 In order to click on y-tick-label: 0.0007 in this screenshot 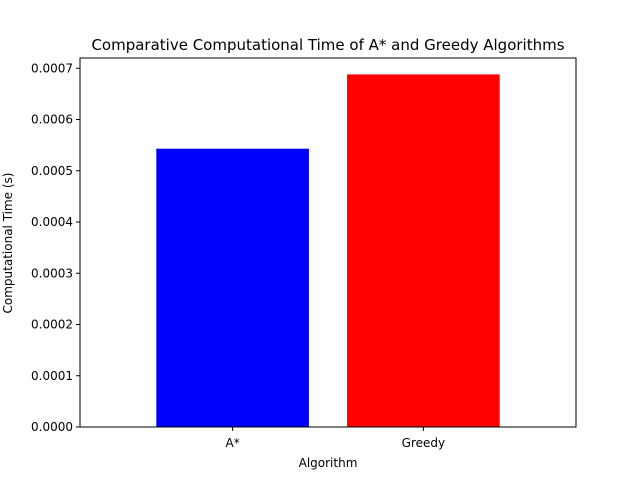, I will do `click(52, 68)`.